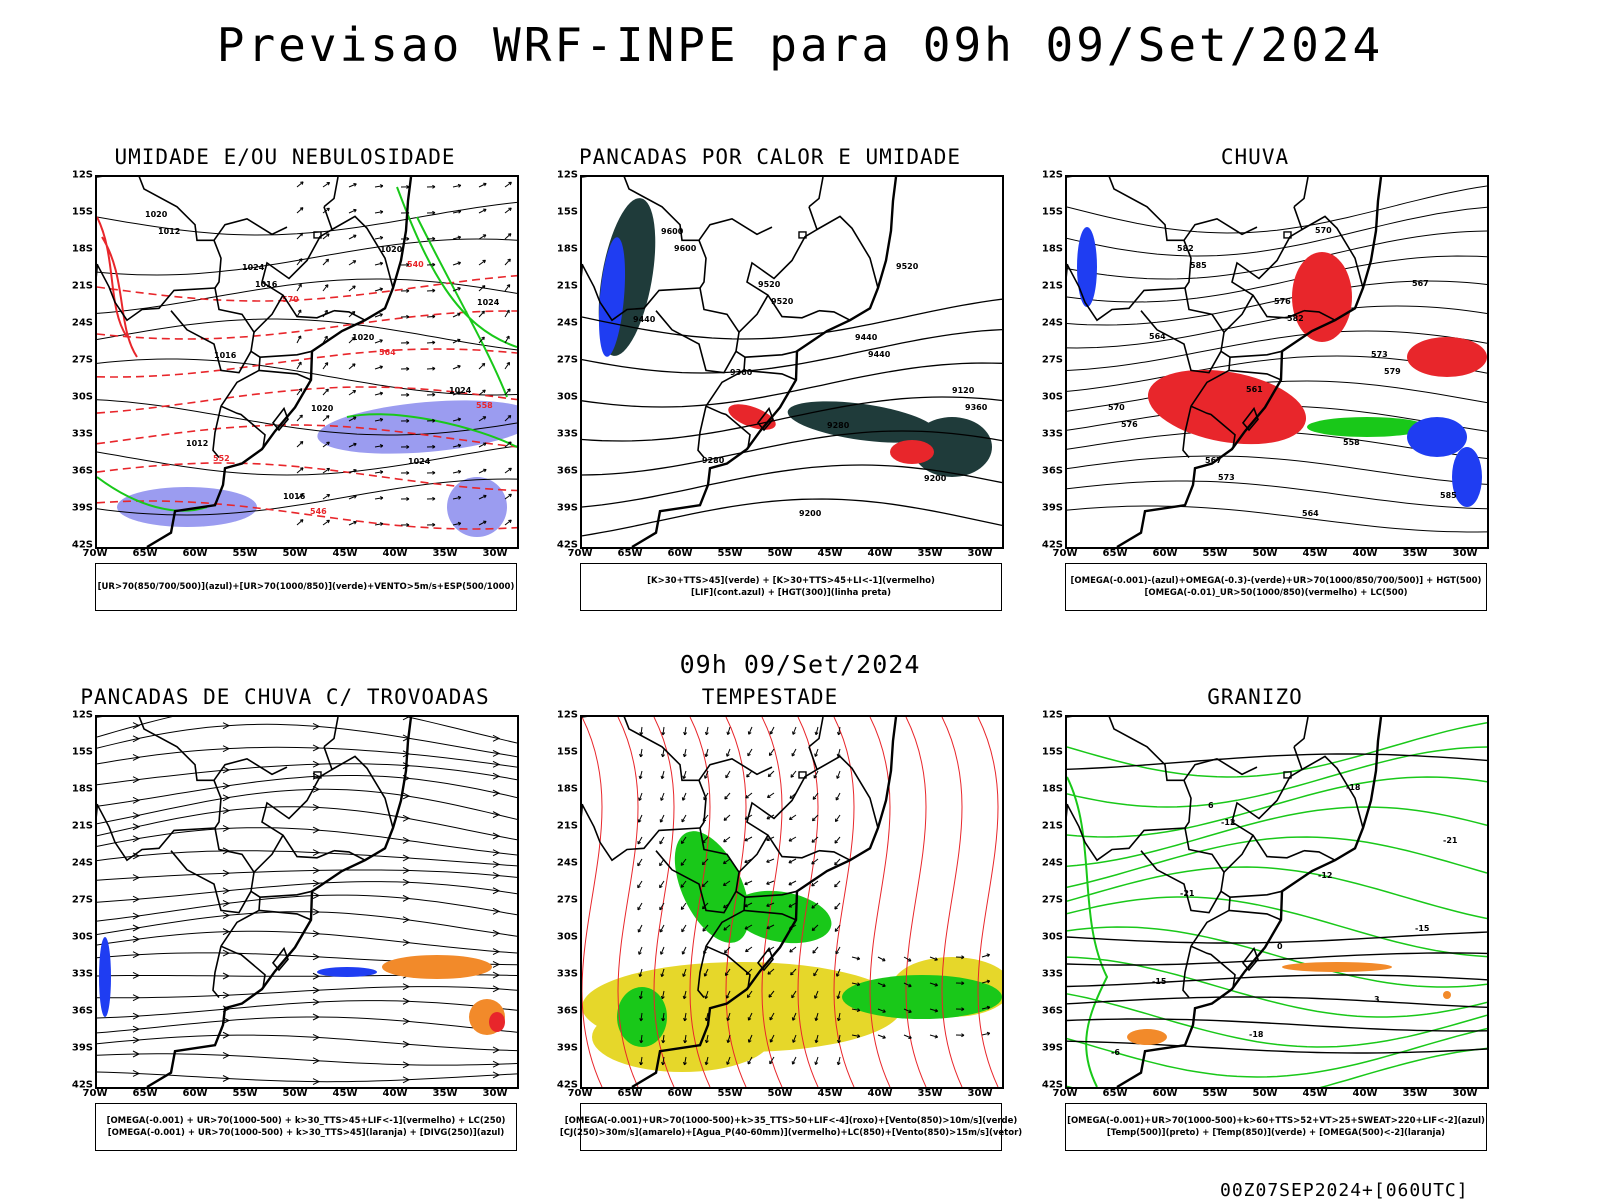 This screenshot has height=1201, width=1600. Describe the element at coordinates (880, 1093) in the screenshot. I see `longitude-label: 40W` at that location.